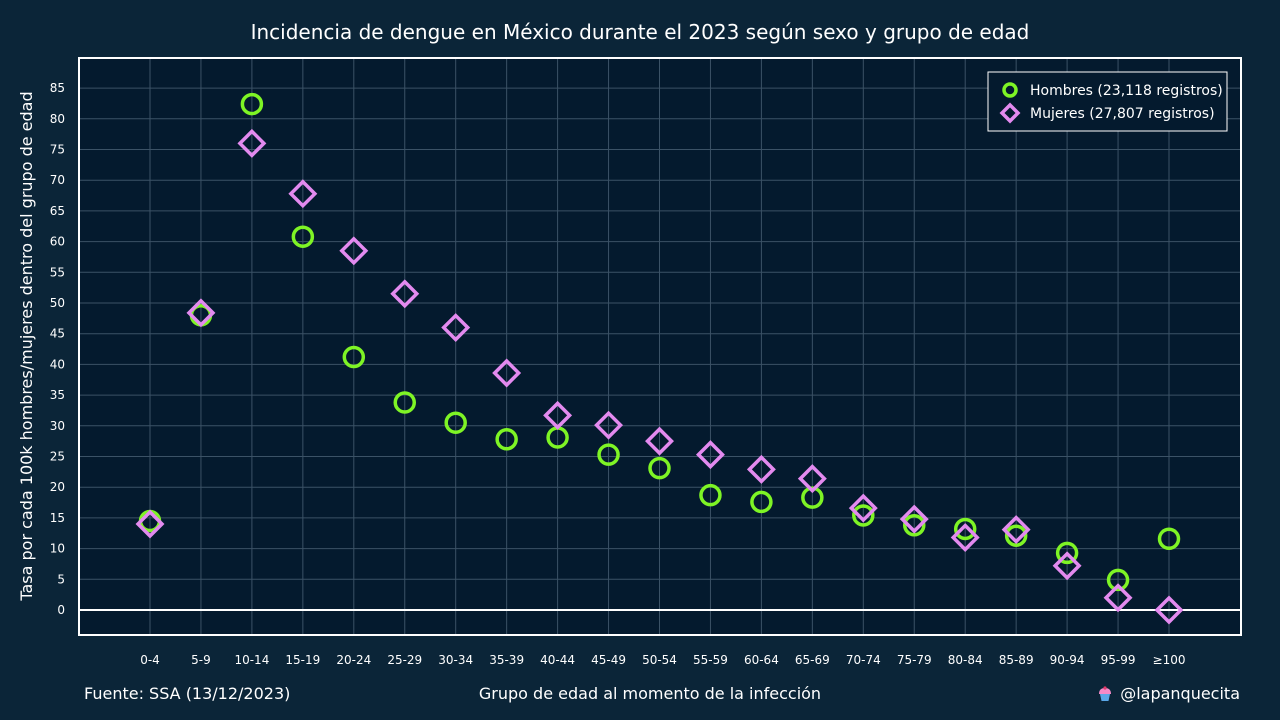 Image resolution: width=1280 pixels, height=720 pixels. What do you see at coordinates (150, 660) in the screenshot?
I see `x-tick-label: 0-4` at bounding box center [150, 660].